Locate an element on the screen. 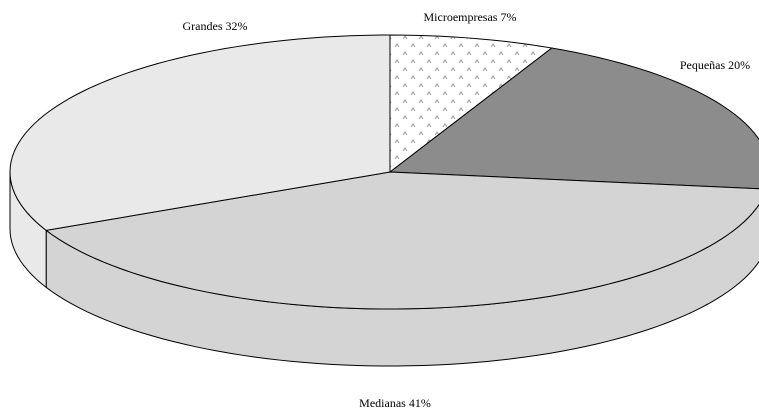 The width and height of the screenshot is (759, 410). category-name: Pequeñas is located at coordinates (703, 65).